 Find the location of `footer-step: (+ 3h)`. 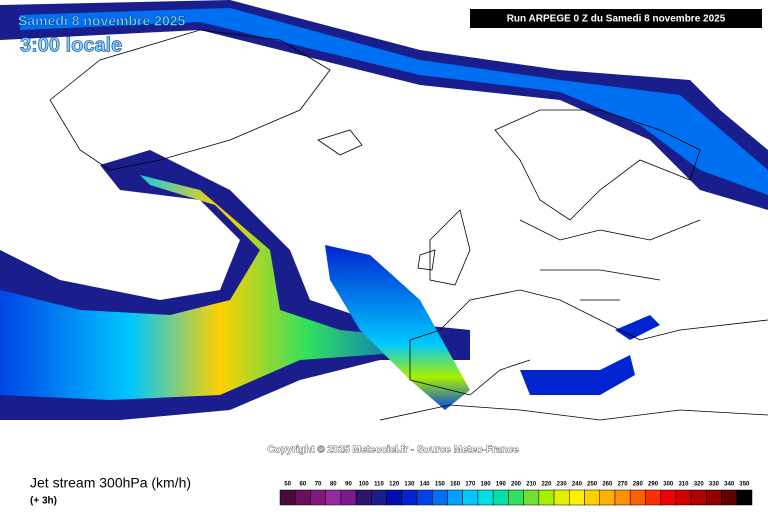

footer-step: (+ 3h) is located at coordinates (43, 501).